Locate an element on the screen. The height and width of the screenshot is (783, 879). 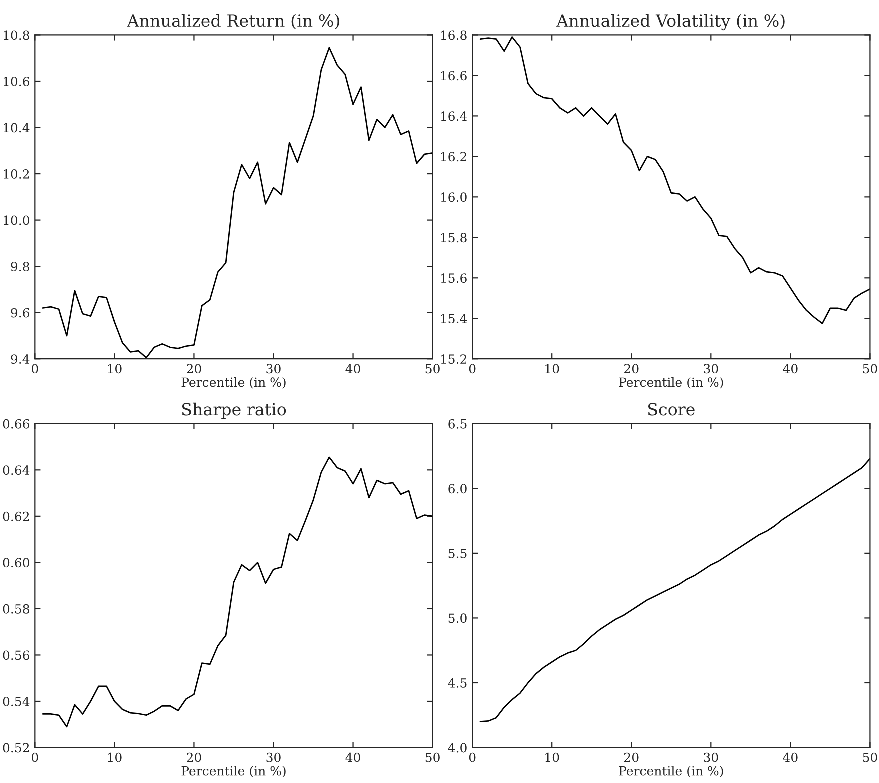
y-tick-label: 15.4 is located at coordinates (454, 319).